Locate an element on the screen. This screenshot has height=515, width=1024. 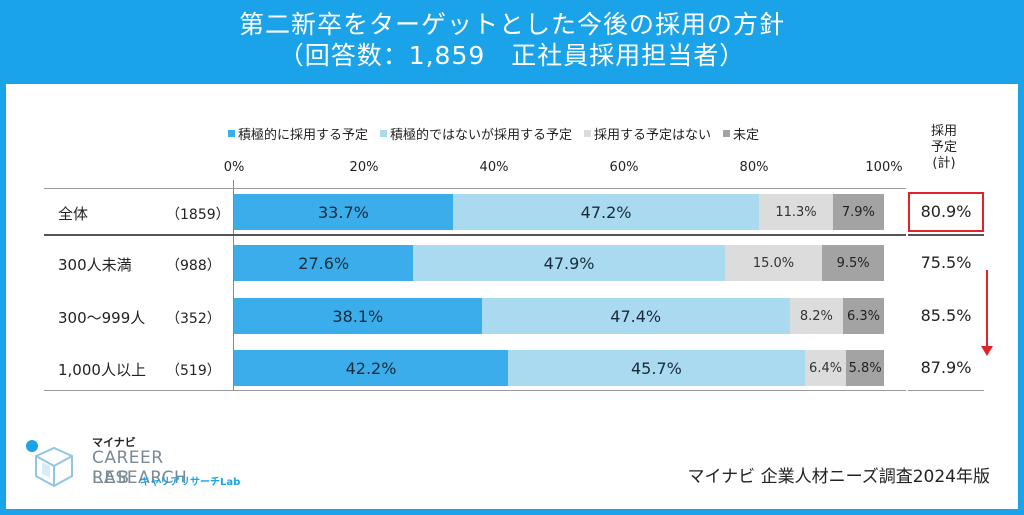
x-tick-label: 40% is located at coordinates (494, 167).